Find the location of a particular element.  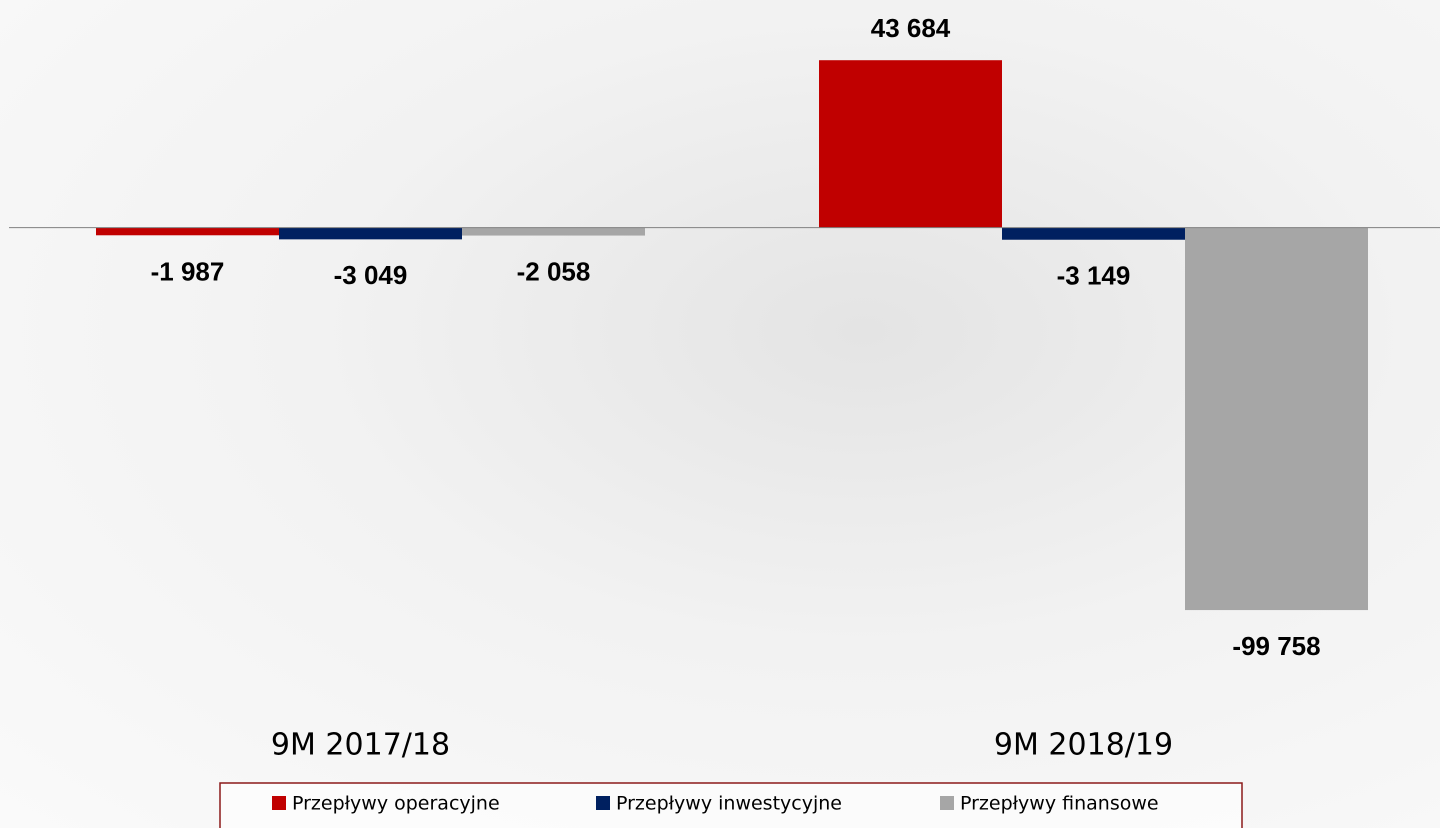

legend-box is located at coordinates (731, 805).